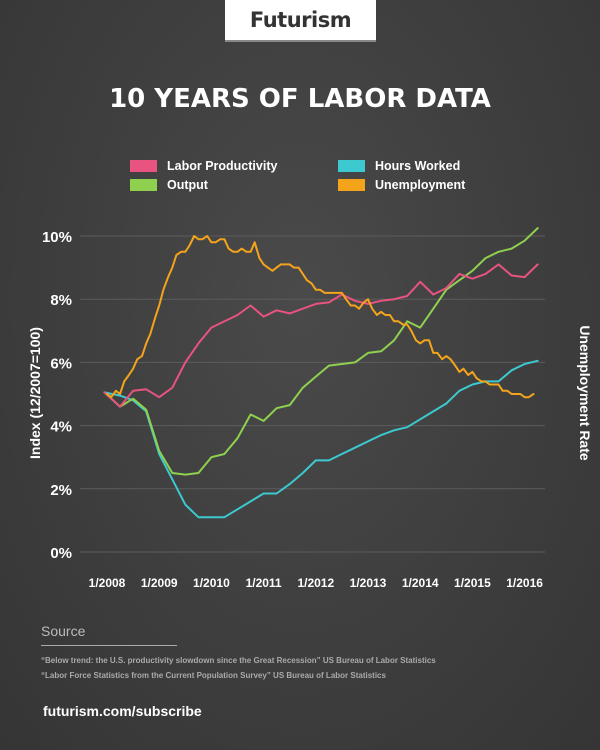 Image resolution: width=600 pixels, height=750 pixels. I want to click on legend-label: Hours Worked, so click(418, 166).